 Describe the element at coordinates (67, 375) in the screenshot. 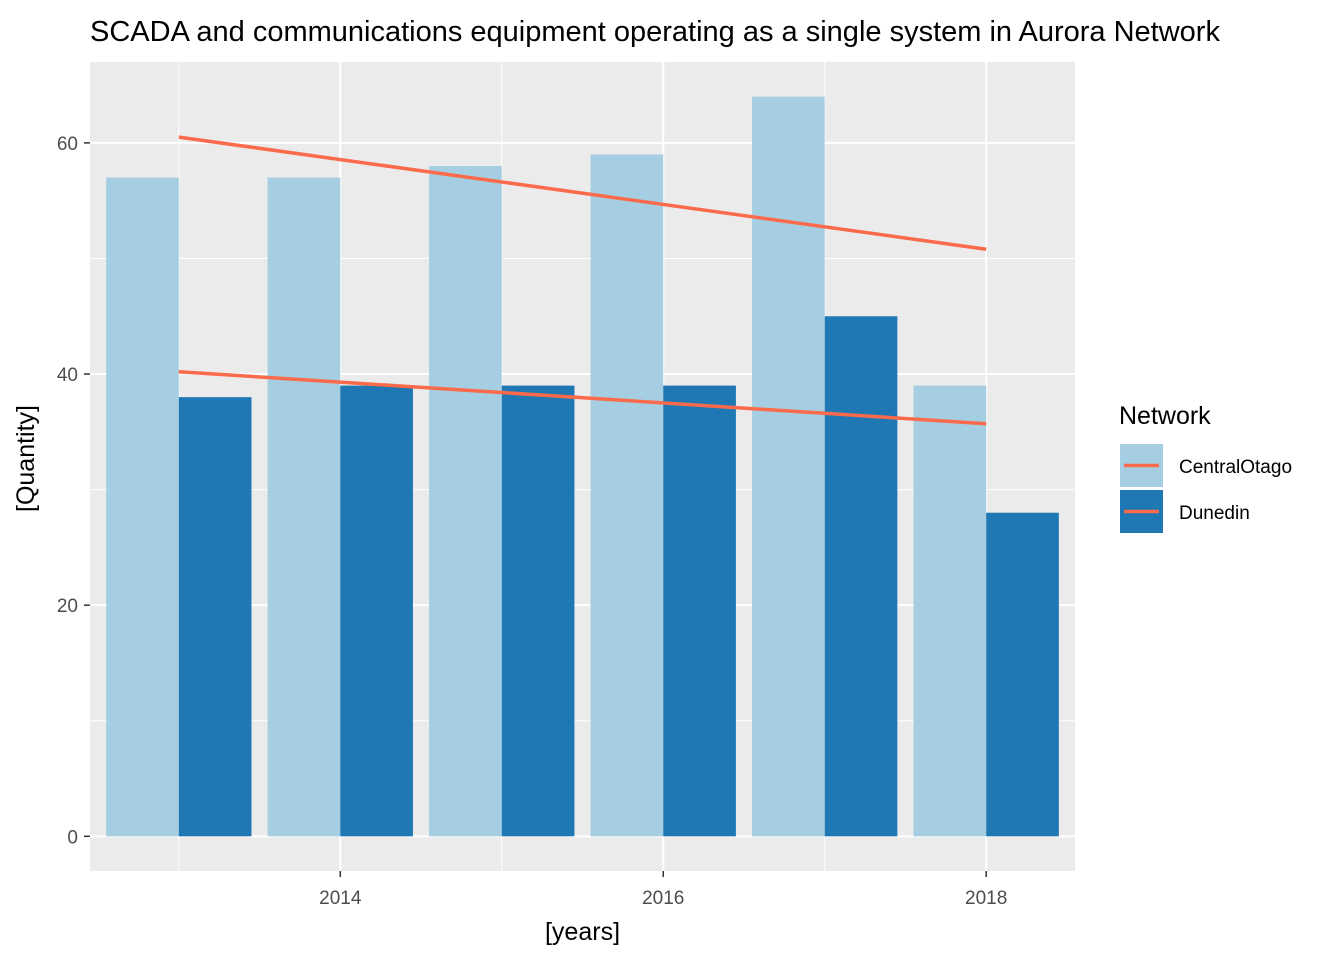

I see `y-tick-label: 40` at that location.